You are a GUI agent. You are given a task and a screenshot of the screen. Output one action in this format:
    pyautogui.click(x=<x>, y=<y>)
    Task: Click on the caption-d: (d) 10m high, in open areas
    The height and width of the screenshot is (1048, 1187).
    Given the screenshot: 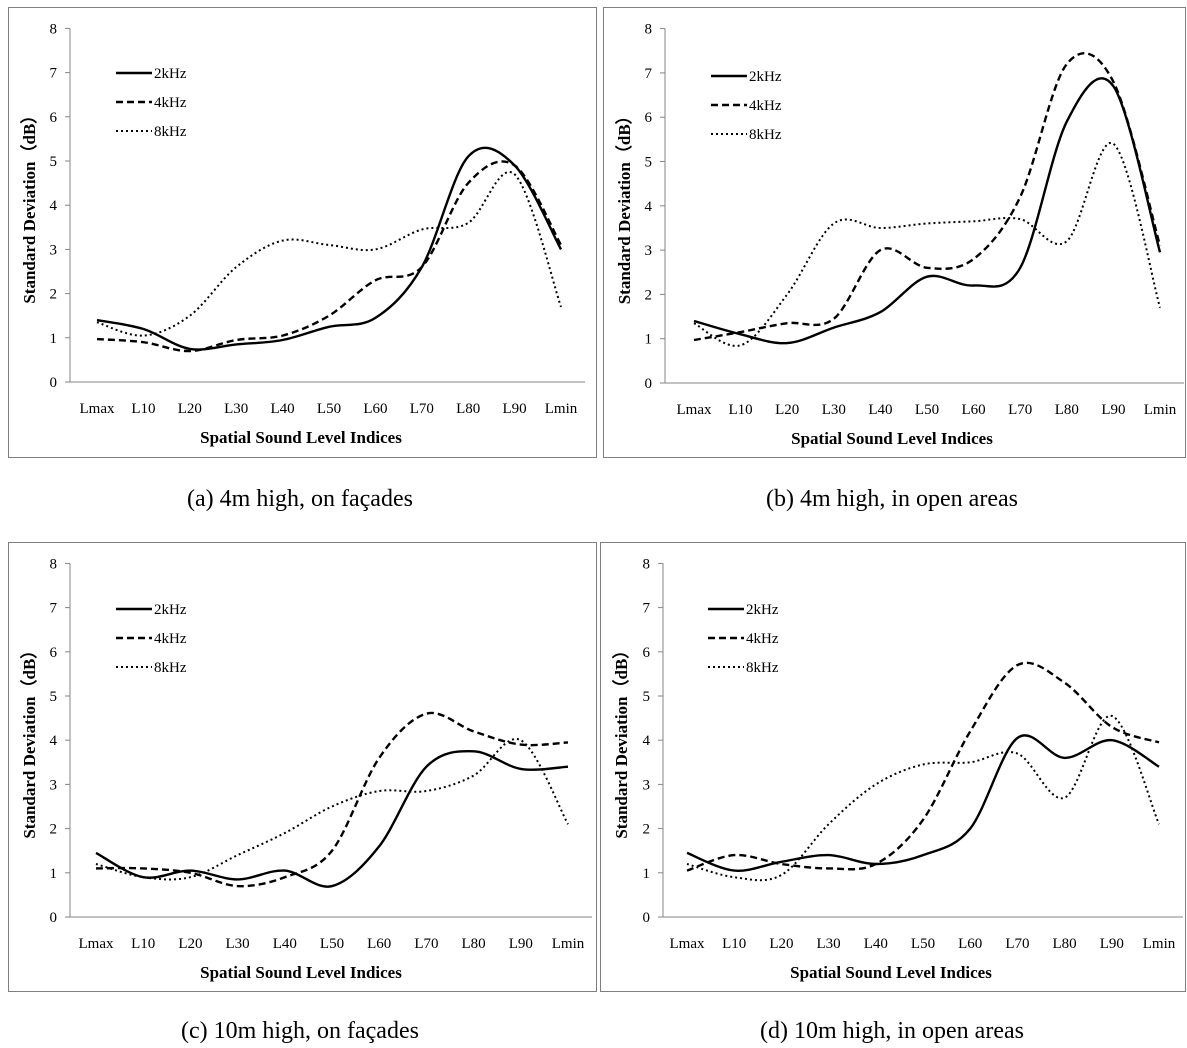 What is the action you would take?
    pyautogui.click(x=892, y=1031)
    